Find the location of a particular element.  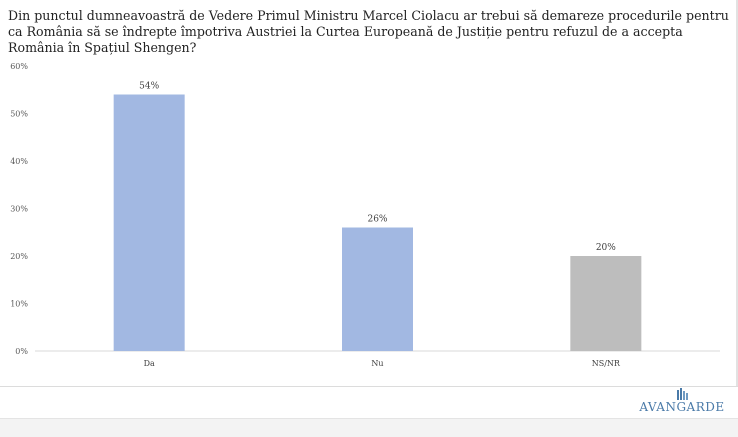

data-label: 26% is located at coordinates (377, 220).